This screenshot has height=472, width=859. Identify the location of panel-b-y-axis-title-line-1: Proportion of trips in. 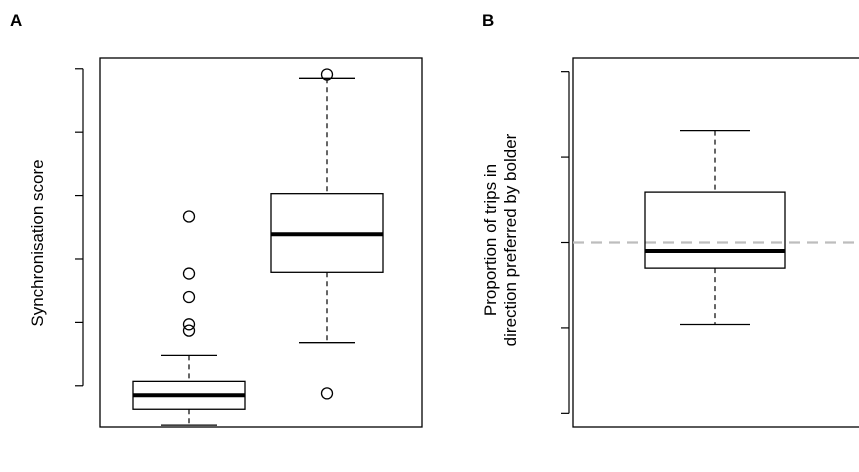
(490, 240).